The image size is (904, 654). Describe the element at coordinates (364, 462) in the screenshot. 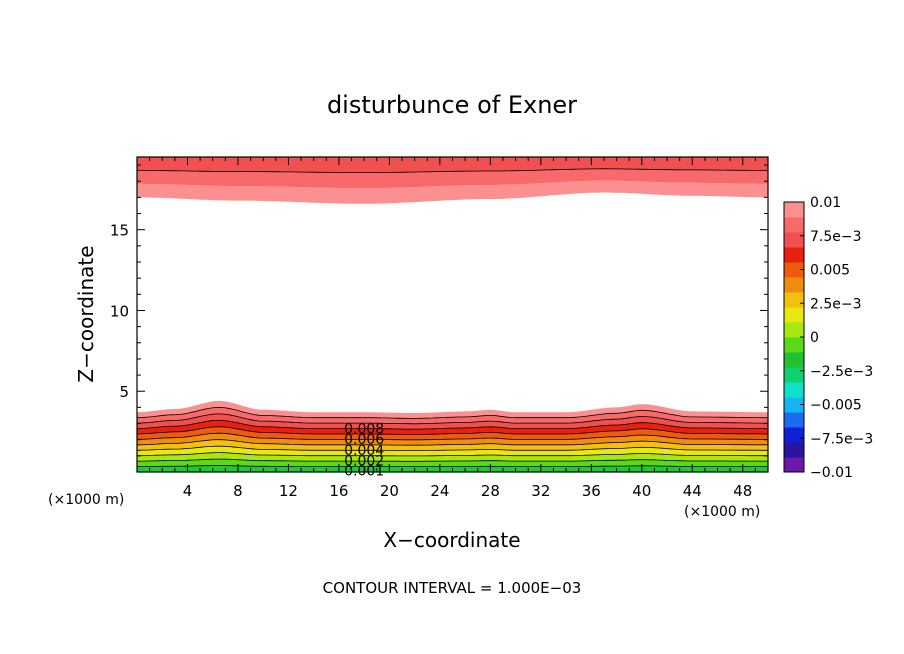

I see `contour-label: 0.002` at that location.